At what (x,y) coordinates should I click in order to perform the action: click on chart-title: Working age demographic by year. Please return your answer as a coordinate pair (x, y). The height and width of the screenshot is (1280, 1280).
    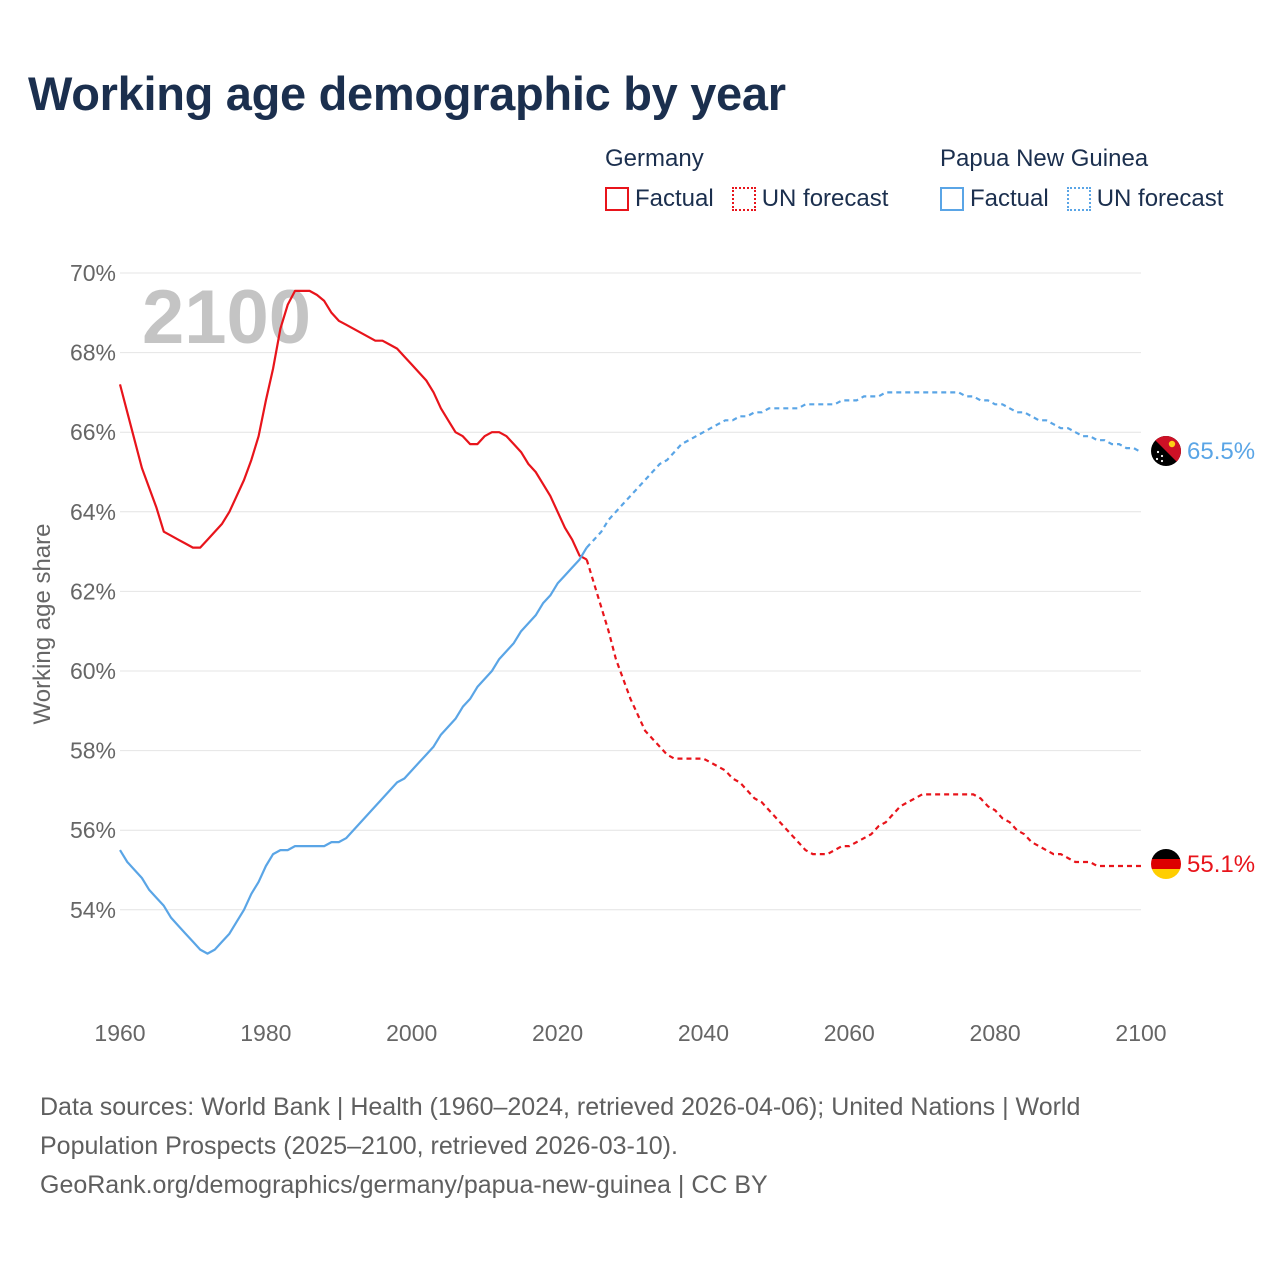
    Looking at the image, I should click on (407, 93).